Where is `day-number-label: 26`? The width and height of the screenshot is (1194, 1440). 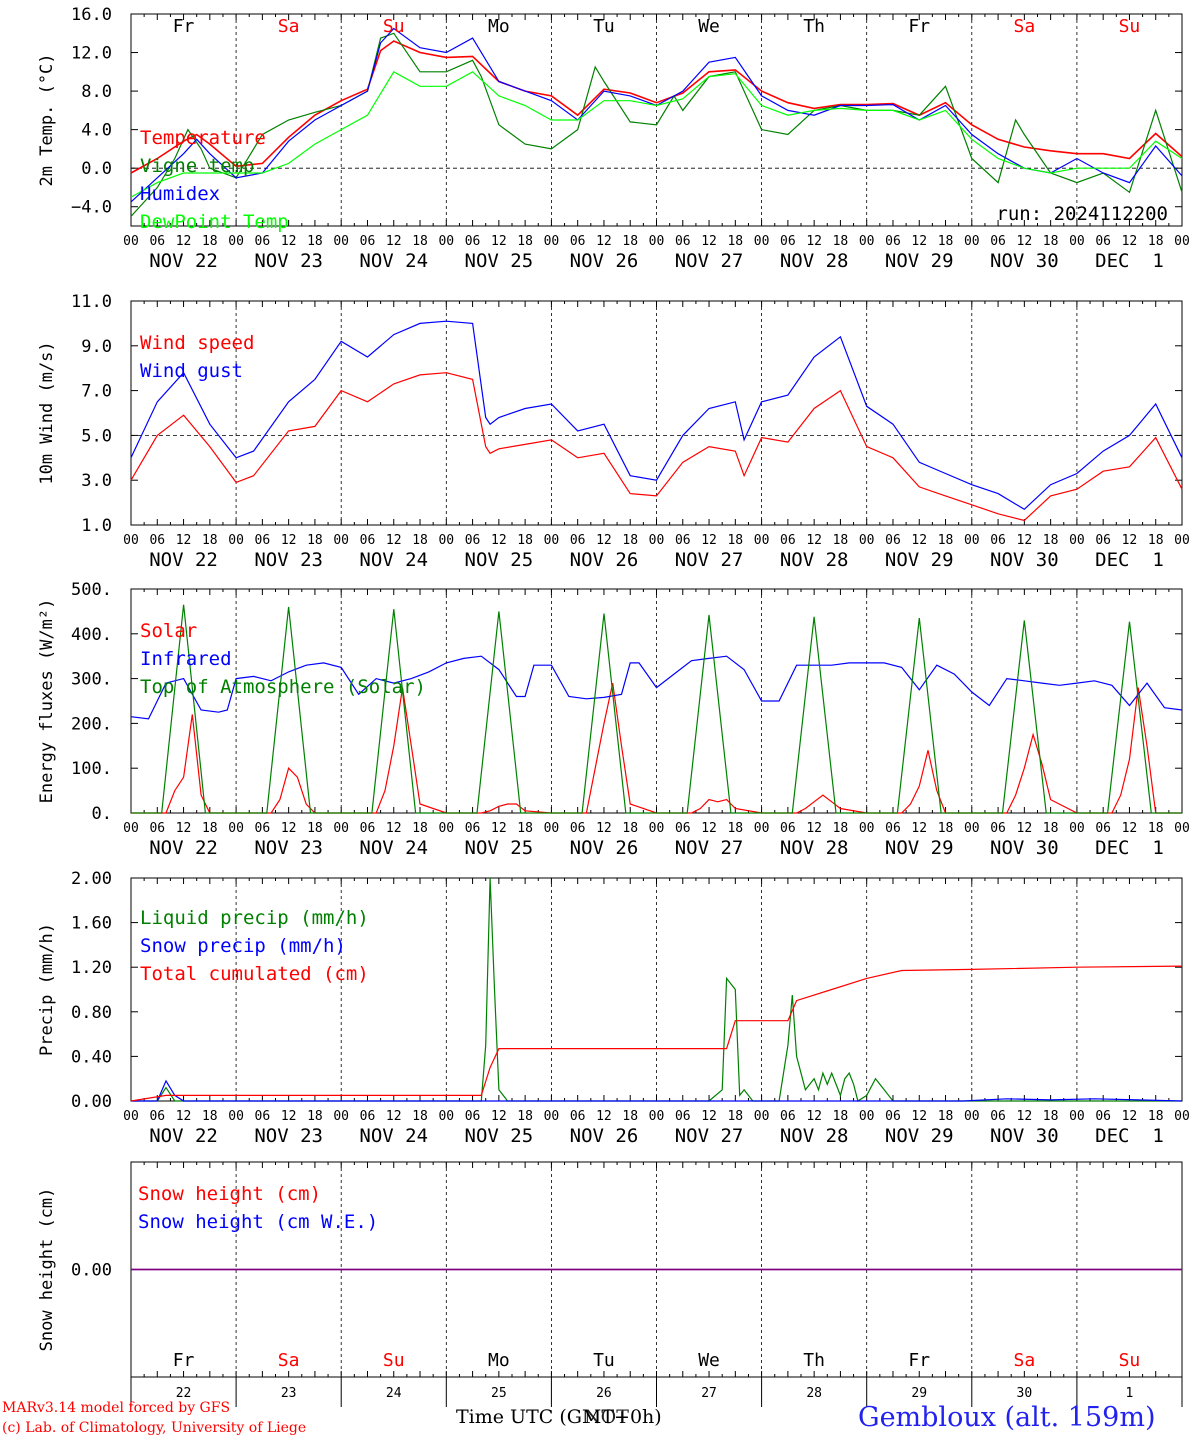
day-number-label: 26 is located at coordinates (604, 1393).